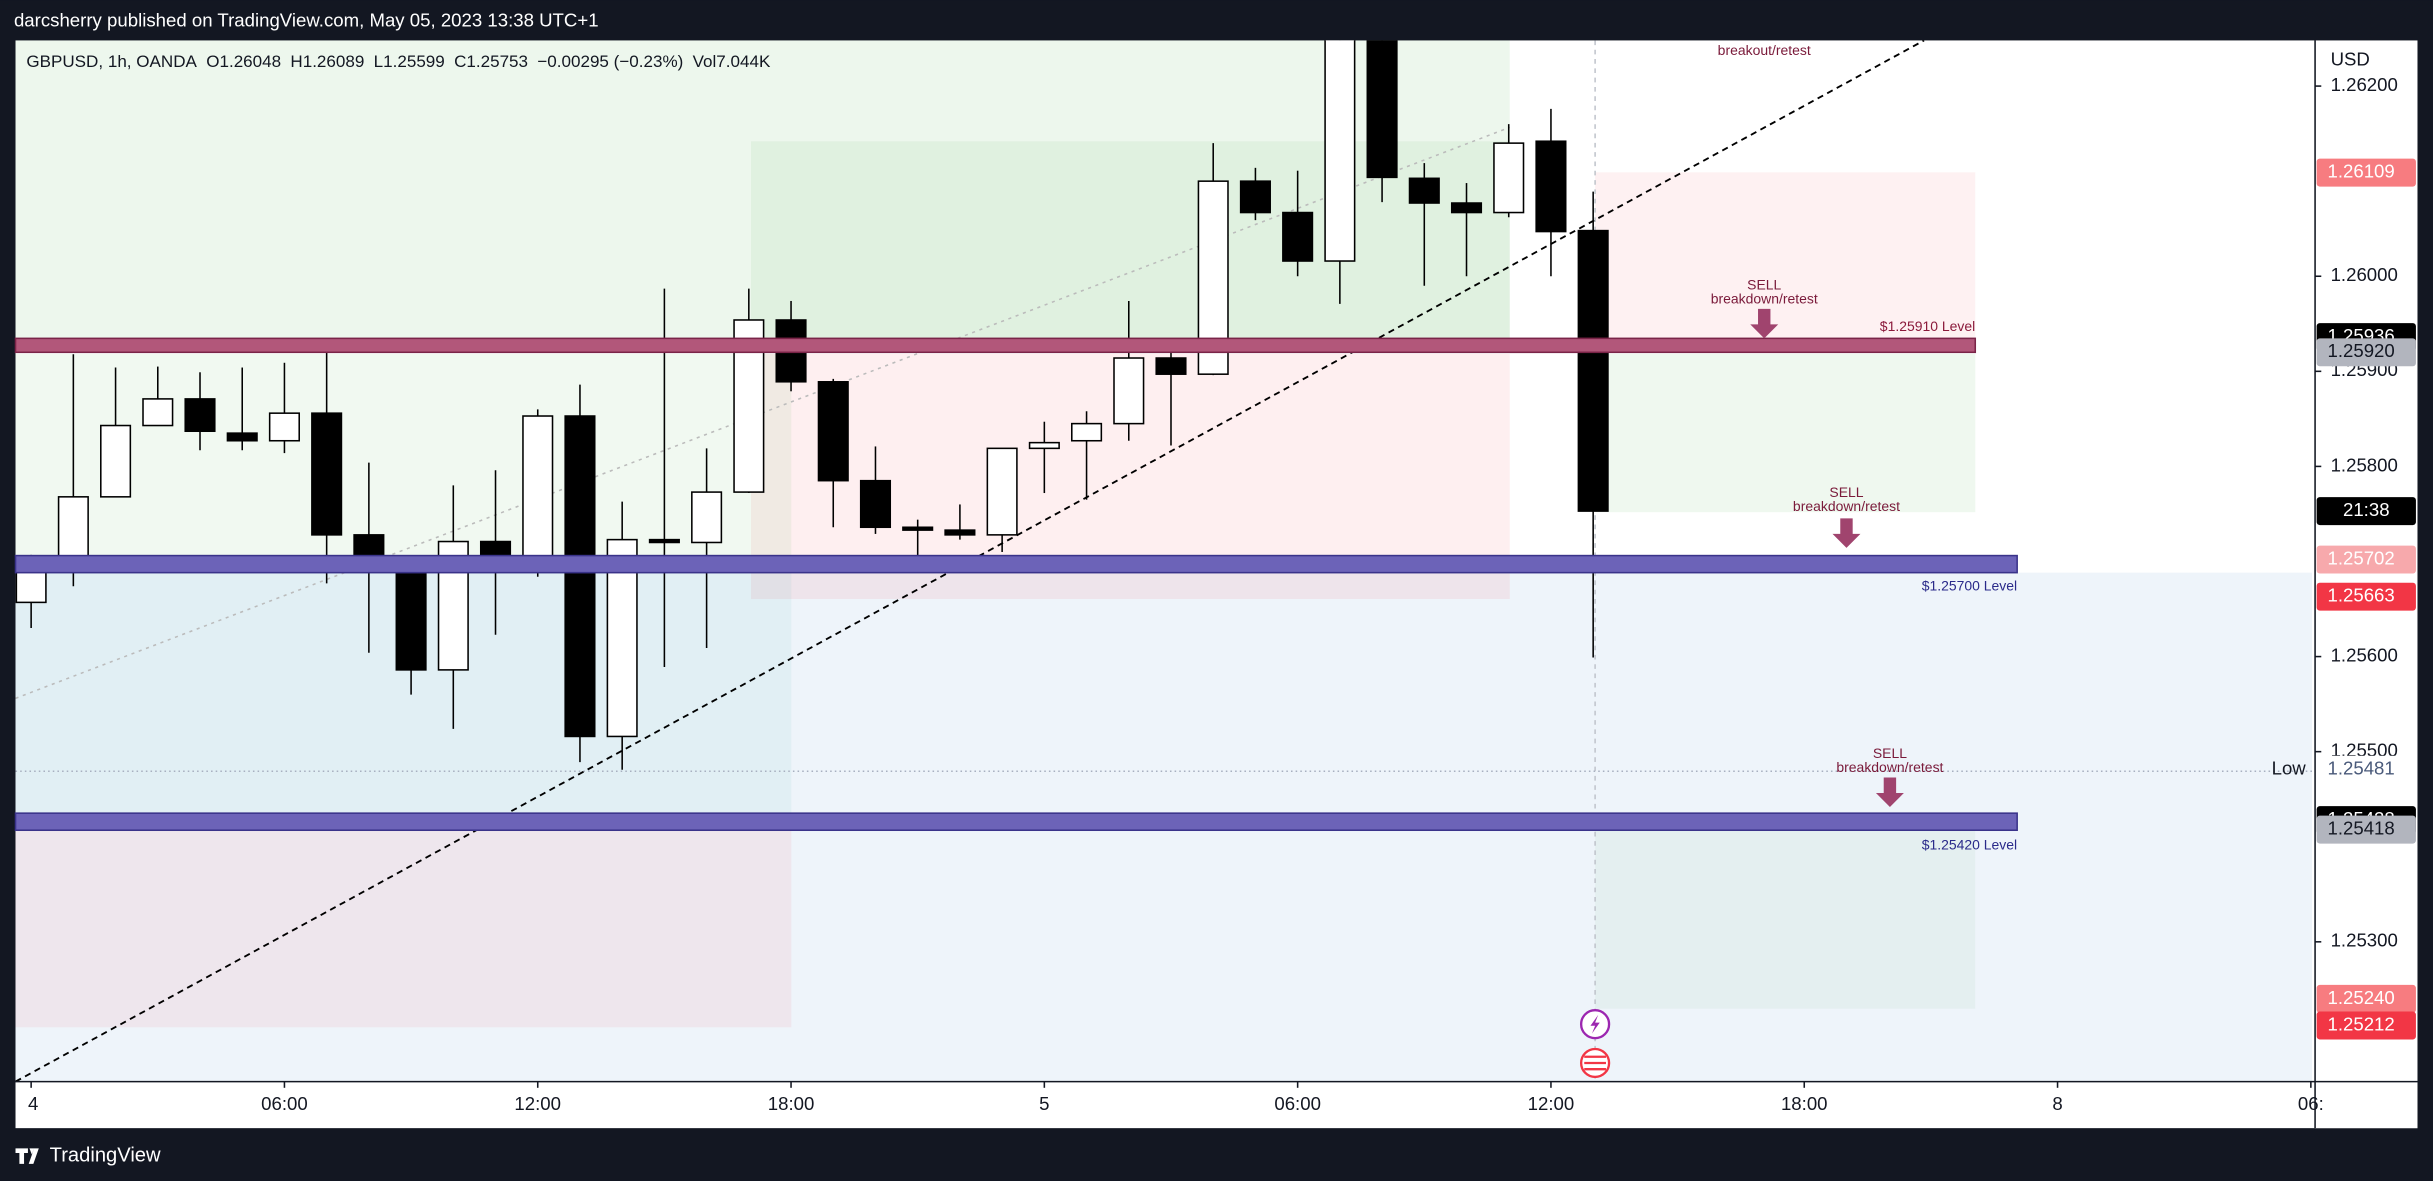 Image resolution: width=2433 pixels, height=1181 pixels. What do you see at coordinates (2360, 350) in the screenshot?
I see `price-label: 1.25920` at bounding box center [2360, 350].